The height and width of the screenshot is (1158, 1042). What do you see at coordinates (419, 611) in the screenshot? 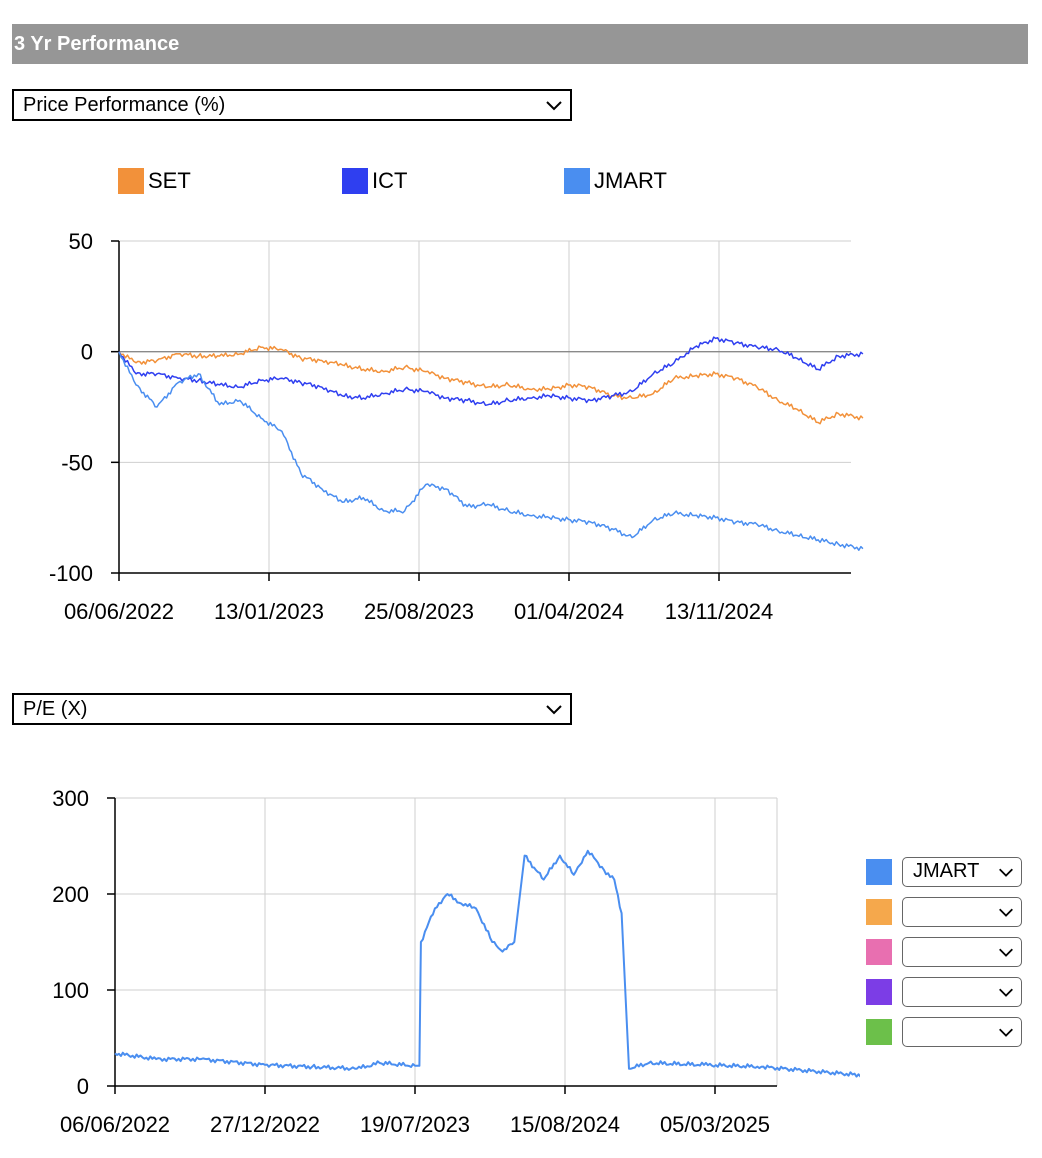
I see `x-tick-label: 25/08/2023` at bounding box center [419, 611].